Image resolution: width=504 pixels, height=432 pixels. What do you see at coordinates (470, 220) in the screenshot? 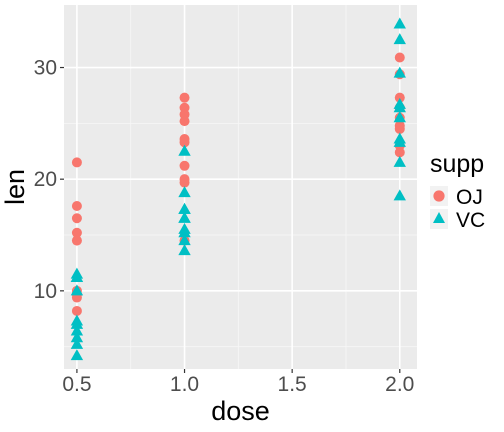
I see `legend-label-vc: VC` at bounding box center [470, 220].